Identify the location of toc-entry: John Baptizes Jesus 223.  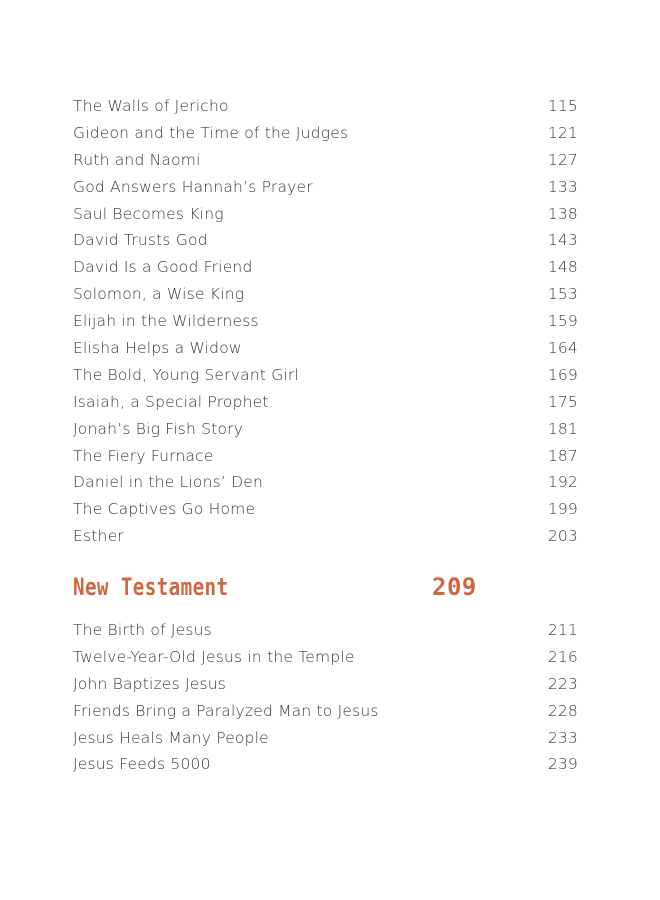
(325, 684).